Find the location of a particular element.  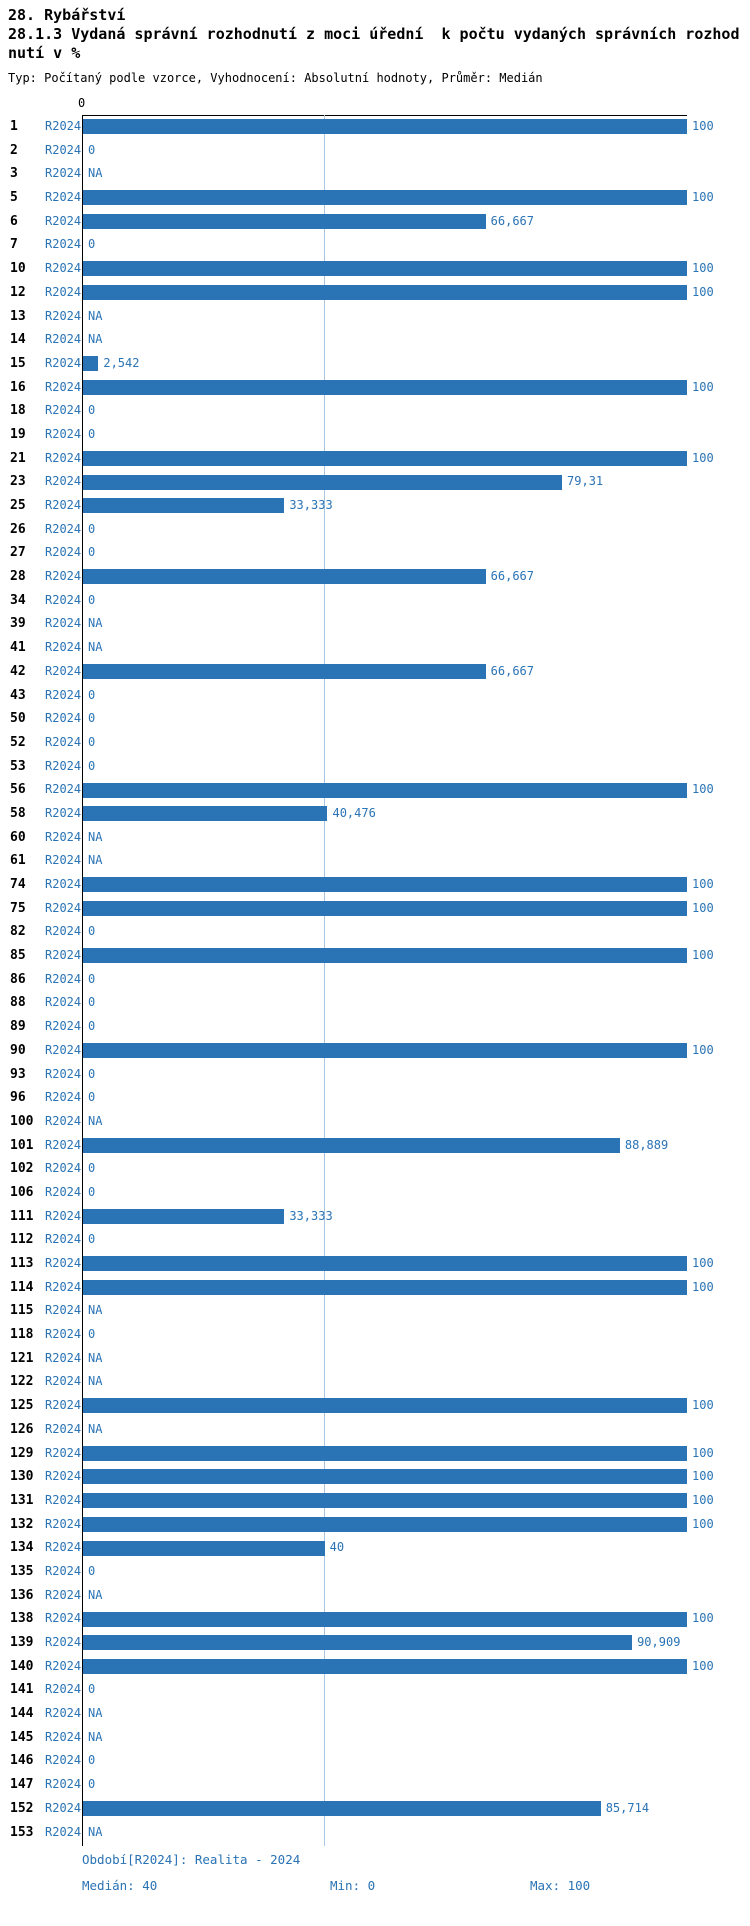

footer-median: Medián: 40 is located at coordinates (120, 1885).